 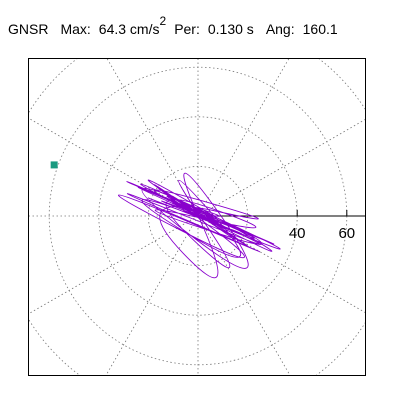 I want to click on angle-value: 160.1, so click(x=320, y=28).